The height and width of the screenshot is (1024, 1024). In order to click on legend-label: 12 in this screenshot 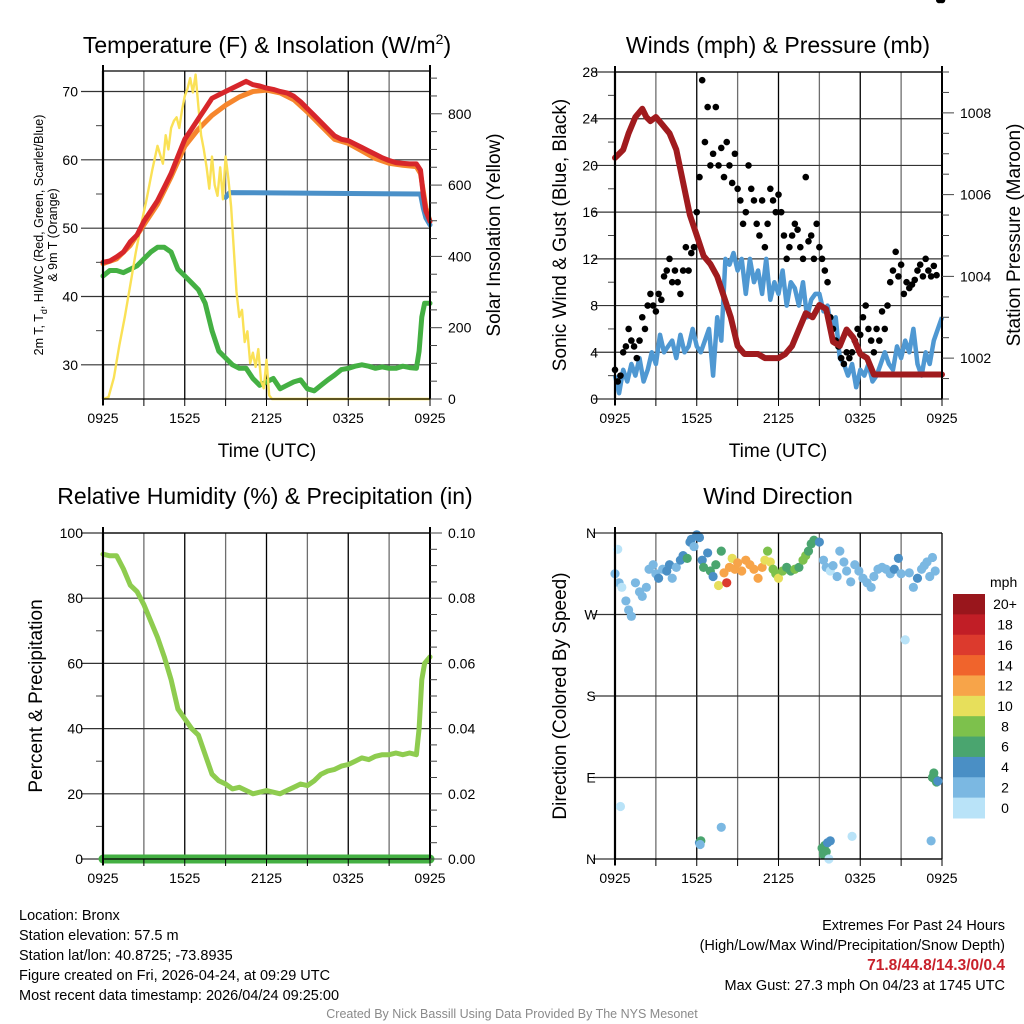, I will do `click(1005, 686)`.